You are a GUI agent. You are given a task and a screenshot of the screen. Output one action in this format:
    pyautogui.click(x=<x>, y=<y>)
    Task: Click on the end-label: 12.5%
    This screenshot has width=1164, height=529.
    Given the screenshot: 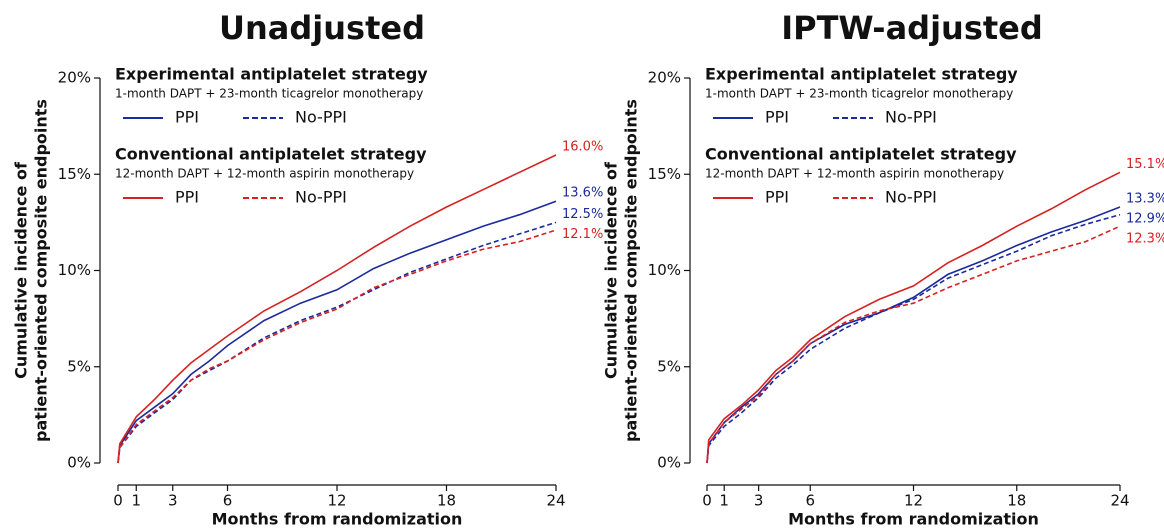 What is the action you would take?
    pyautogui.click(x=582, y=214)
    